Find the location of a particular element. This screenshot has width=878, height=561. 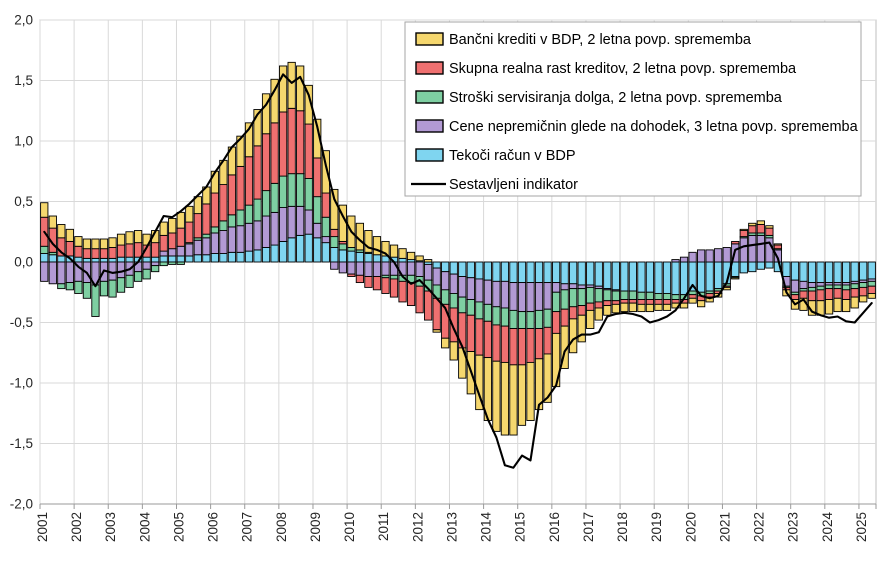

x-year-label: 2024 is located at coordinates (827, 527).